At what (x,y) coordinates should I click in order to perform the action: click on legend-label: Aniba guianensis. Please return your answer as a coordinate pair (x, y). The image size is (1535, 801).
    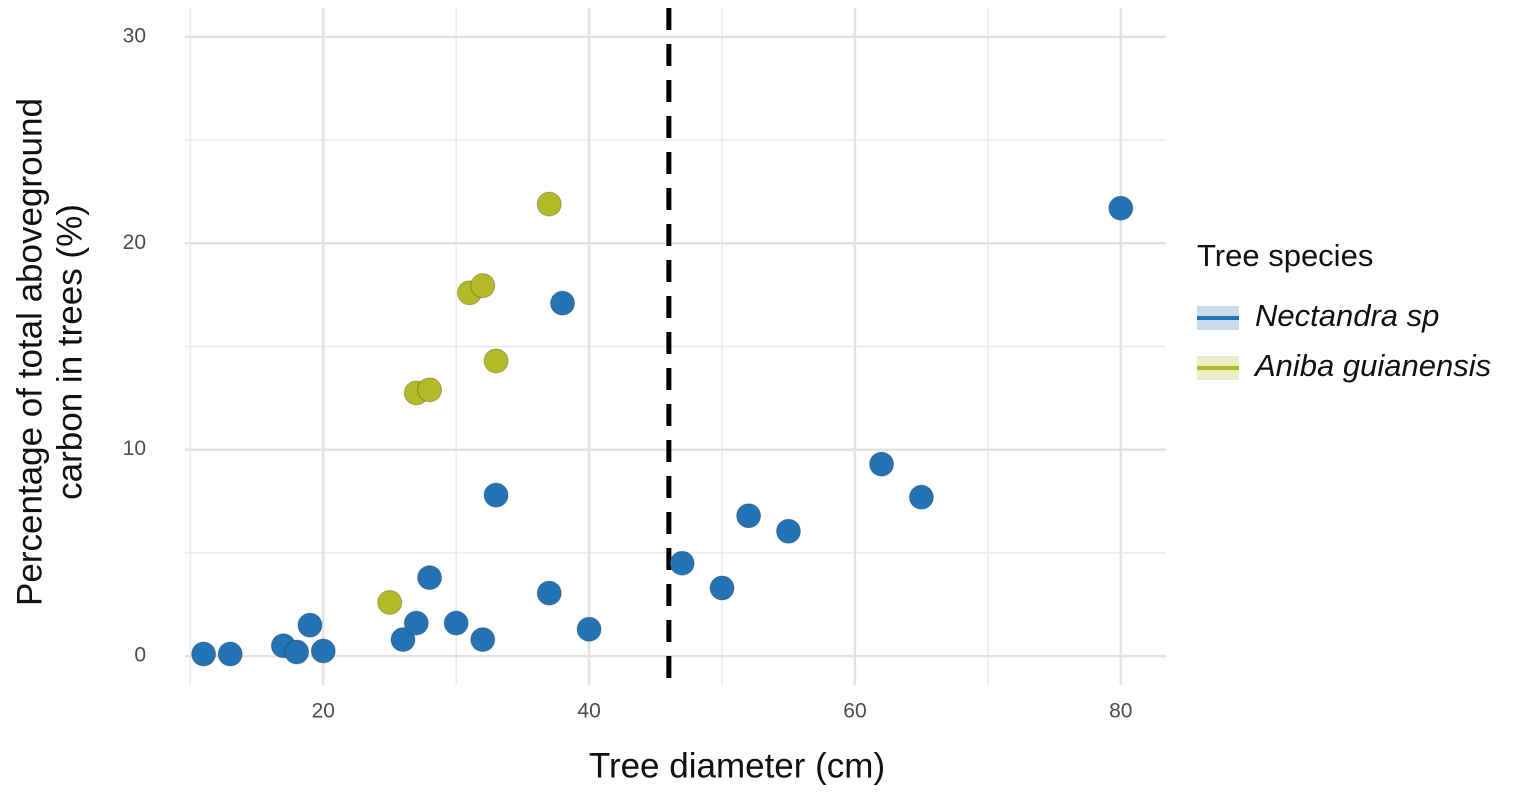
    Looking at the image, I should click on (1372, 365).